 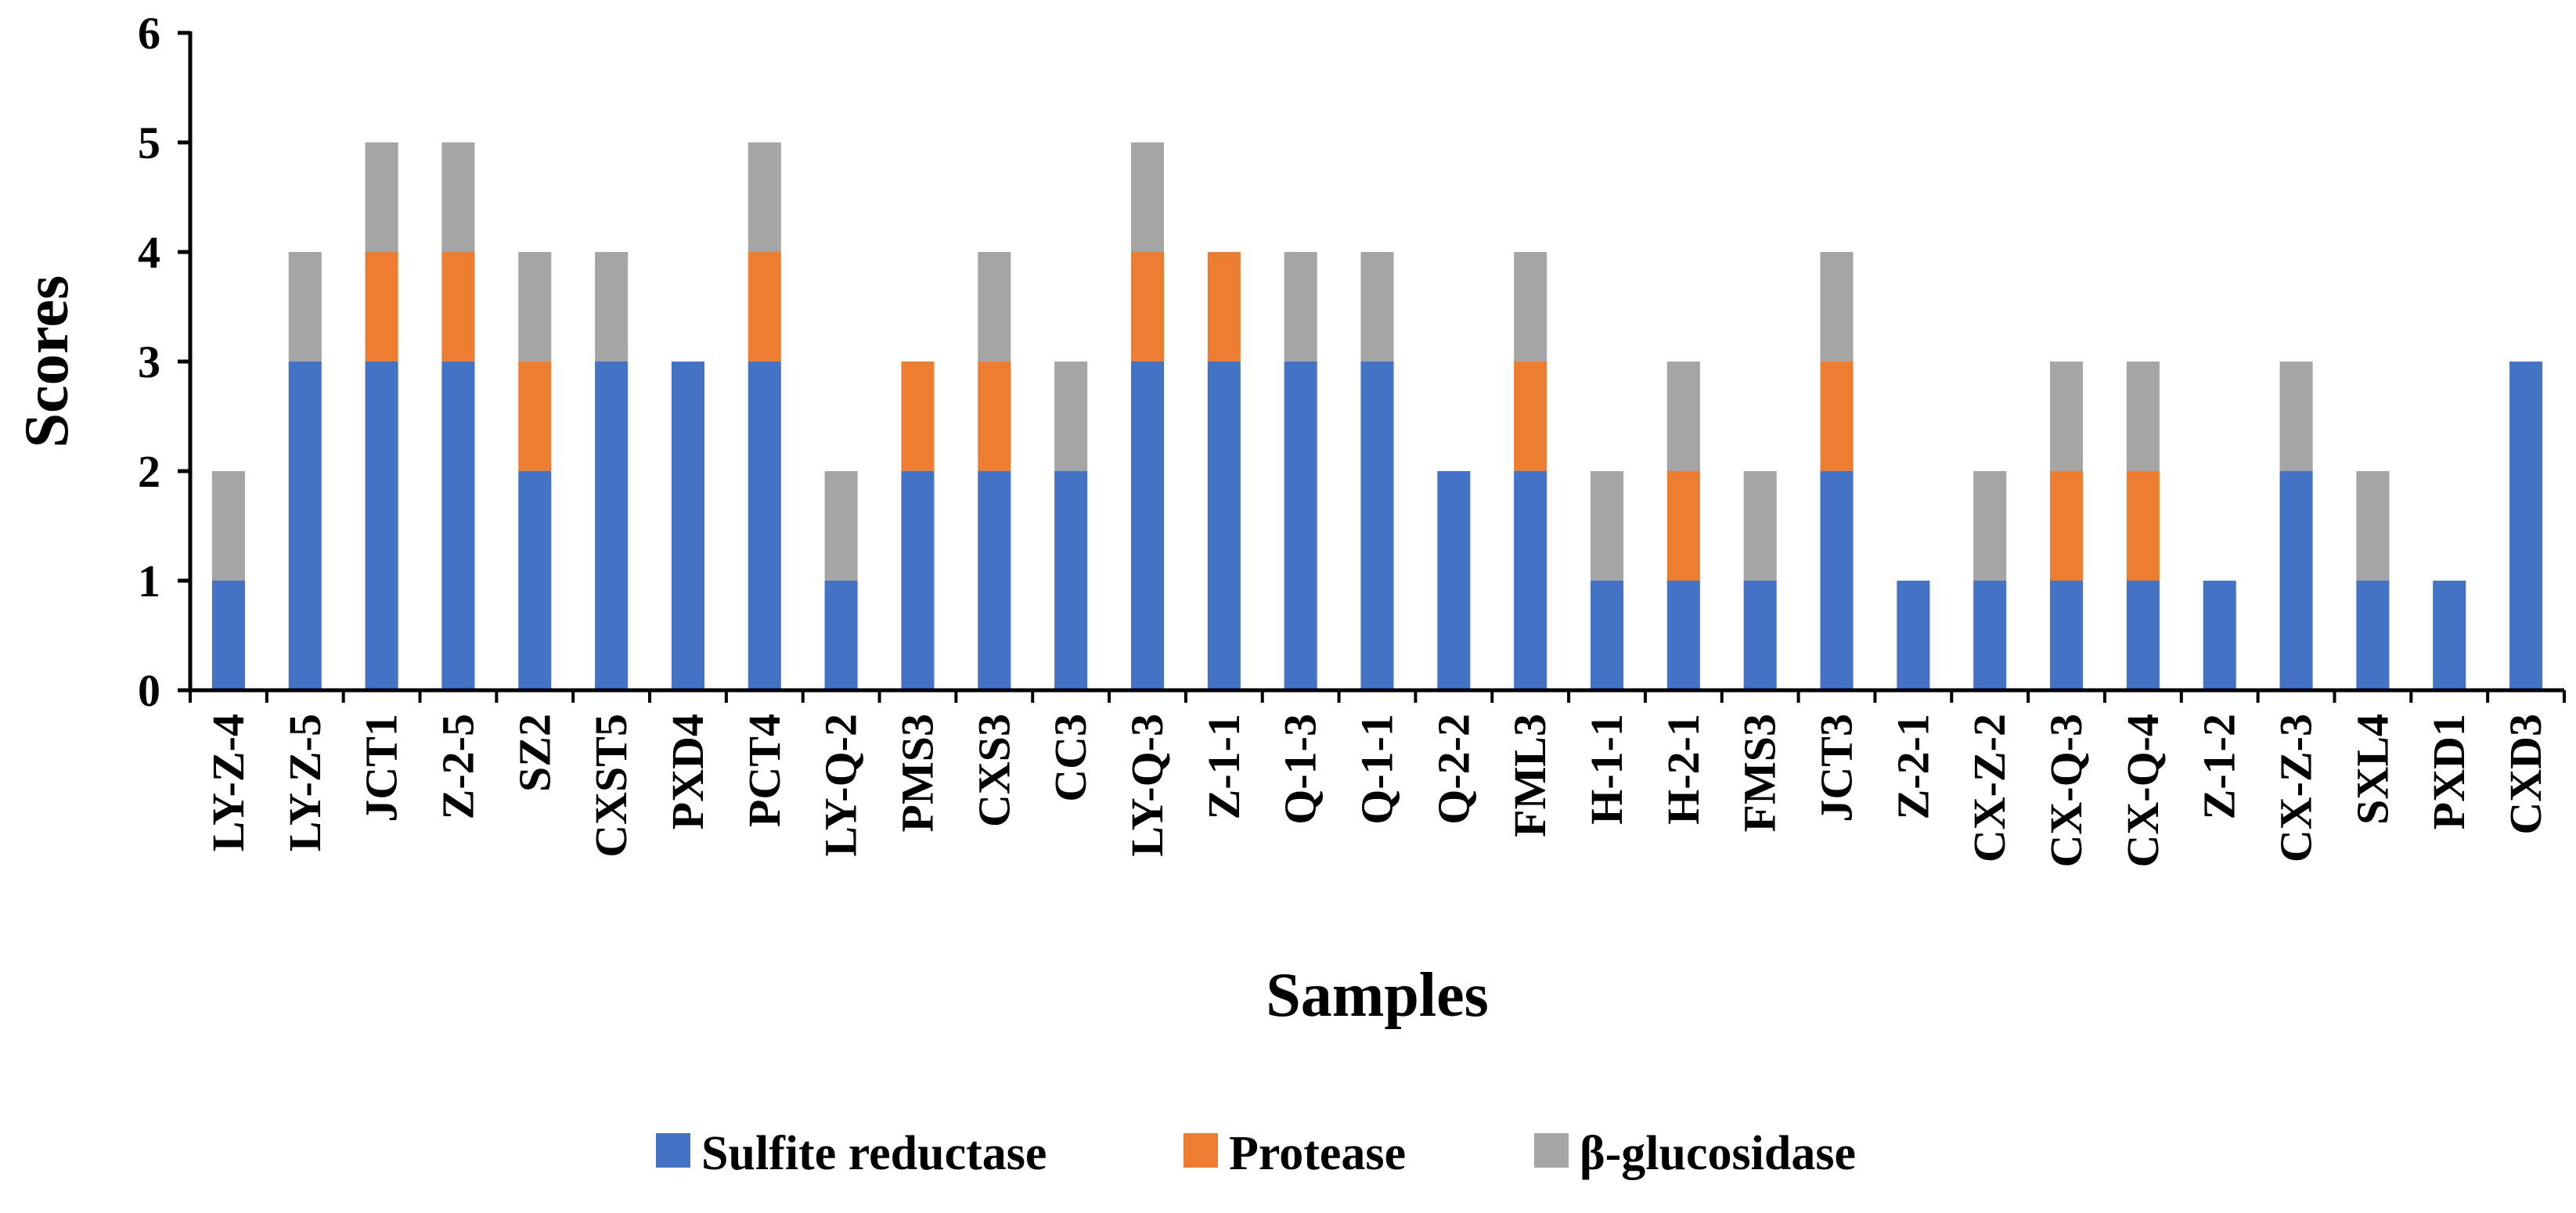 What do you see at coordinates (149, 581) in the screenshot?
I see `y-tick-label: 1` at bounding box center [149, 581].